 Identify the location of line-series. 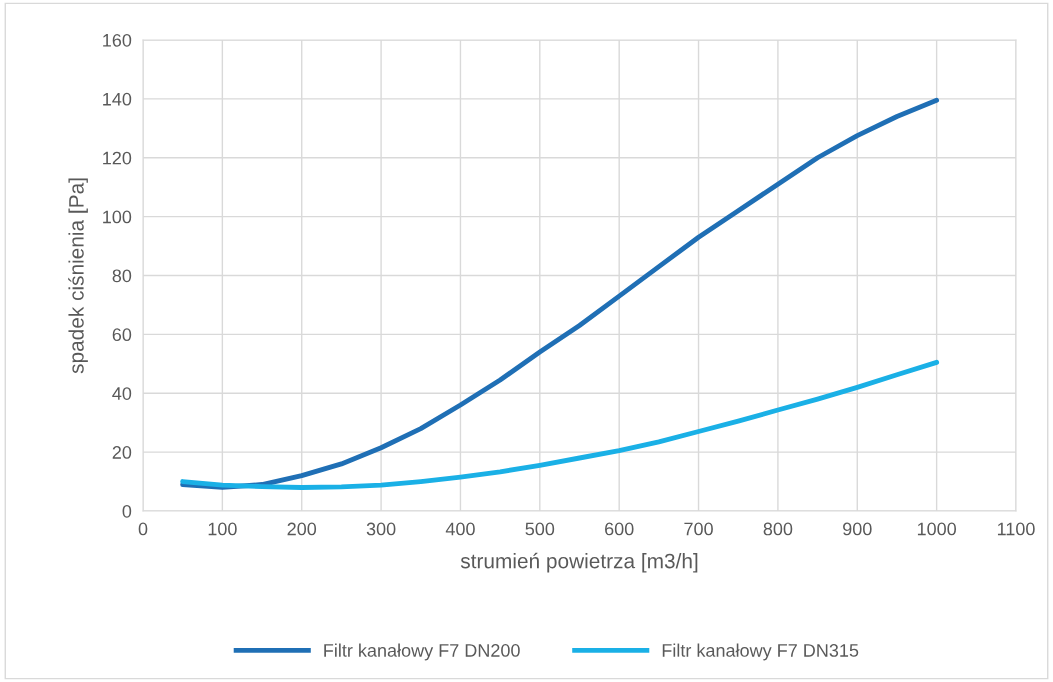
(560, 424).